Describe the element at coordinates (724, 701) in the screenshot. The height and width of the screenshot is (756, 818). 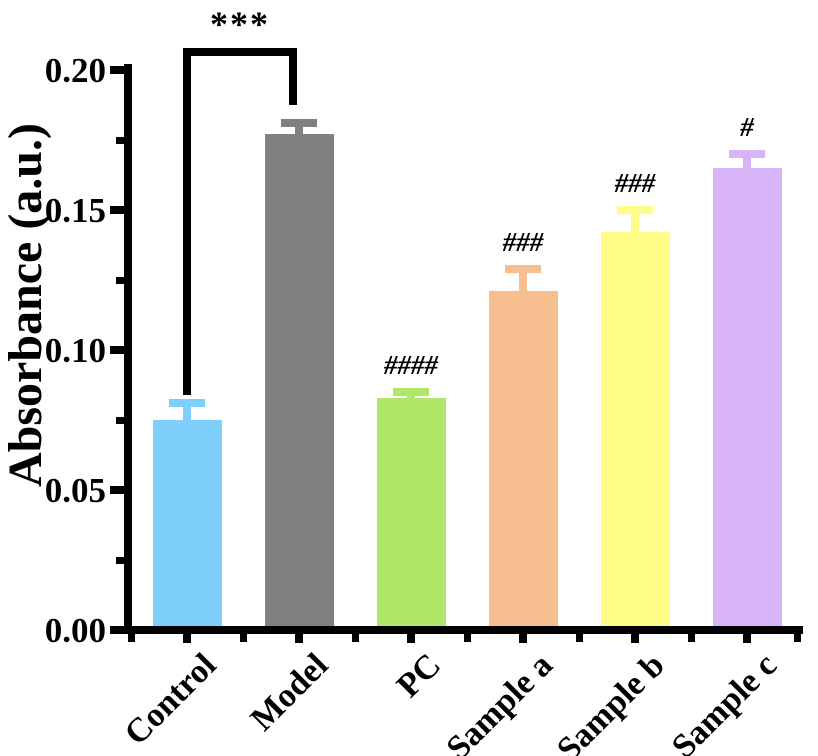
I see `x-tick-label-sample-c: Sample c` at that location.